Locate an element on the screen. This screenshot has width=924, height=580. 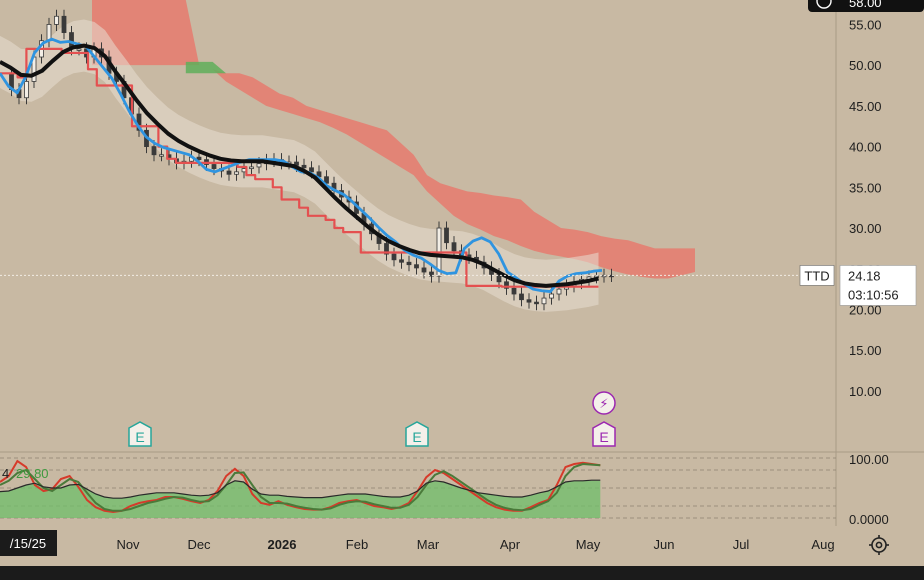
event-marker is located at coordinates (604, 403).